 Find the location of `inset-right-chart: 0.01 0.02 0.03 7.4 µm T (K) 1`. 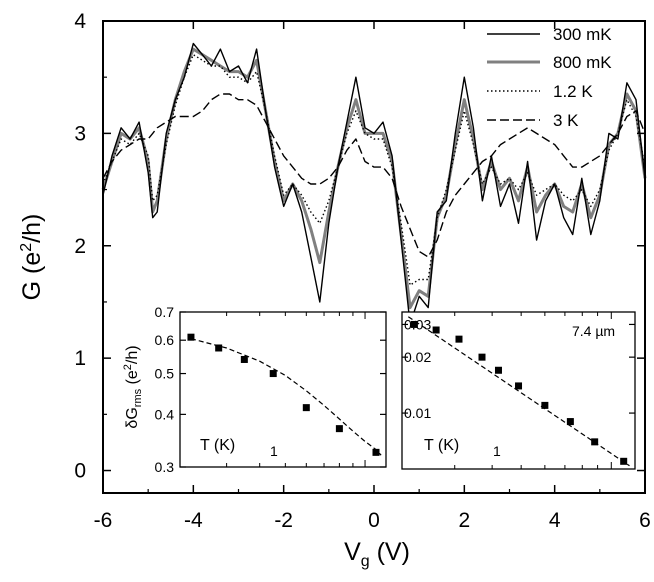

inset-right-chart: 0.01 0.02 0.03 7.4 µm T (K) 1 is located at coordinates (518, 390).